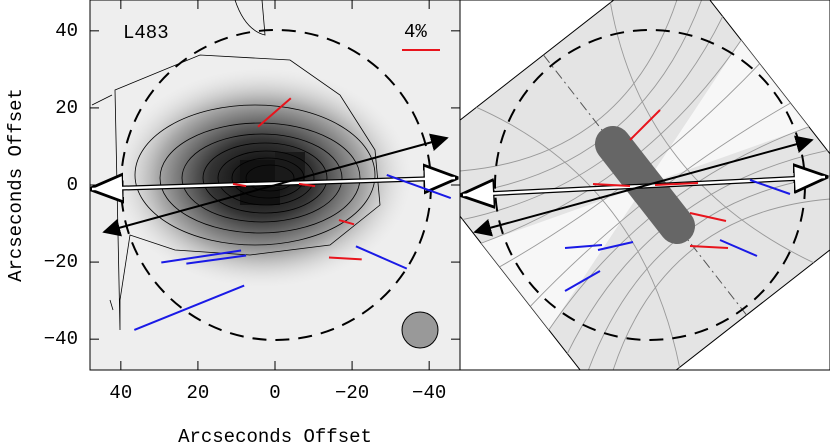  I want to click on y-tick-label: 40, so click(66, 31).